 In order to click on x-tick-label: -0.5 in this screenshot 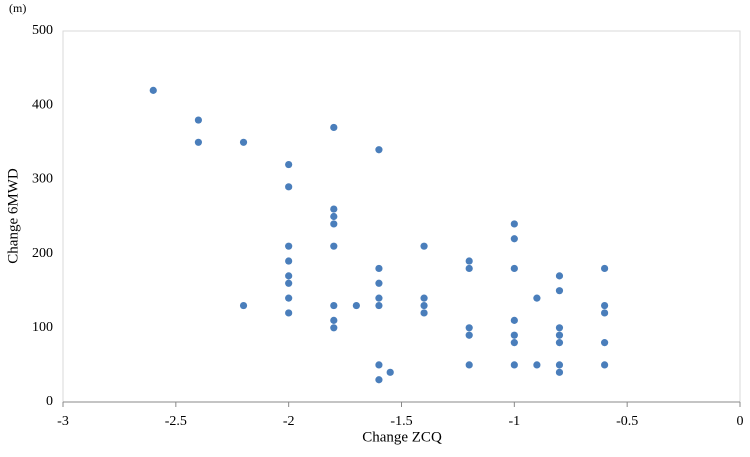, I will do `click(627, 421)`.